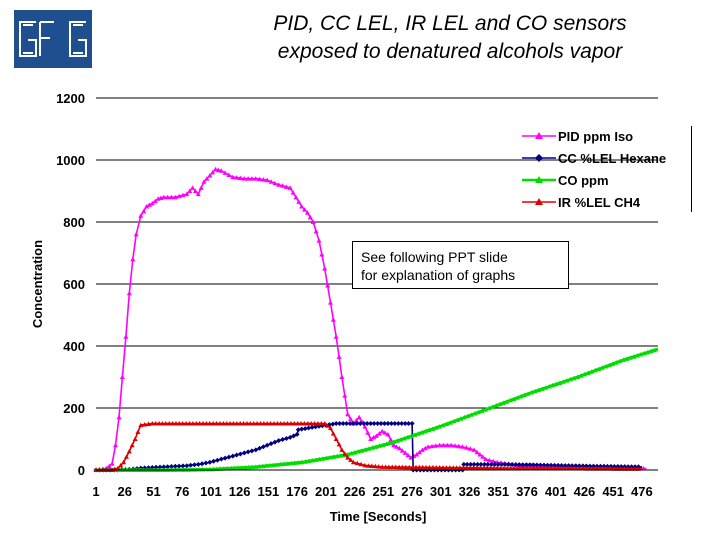 This screenshot has height=540, width=720. I want to click on y-tick-label: 200, so click(74, 408).